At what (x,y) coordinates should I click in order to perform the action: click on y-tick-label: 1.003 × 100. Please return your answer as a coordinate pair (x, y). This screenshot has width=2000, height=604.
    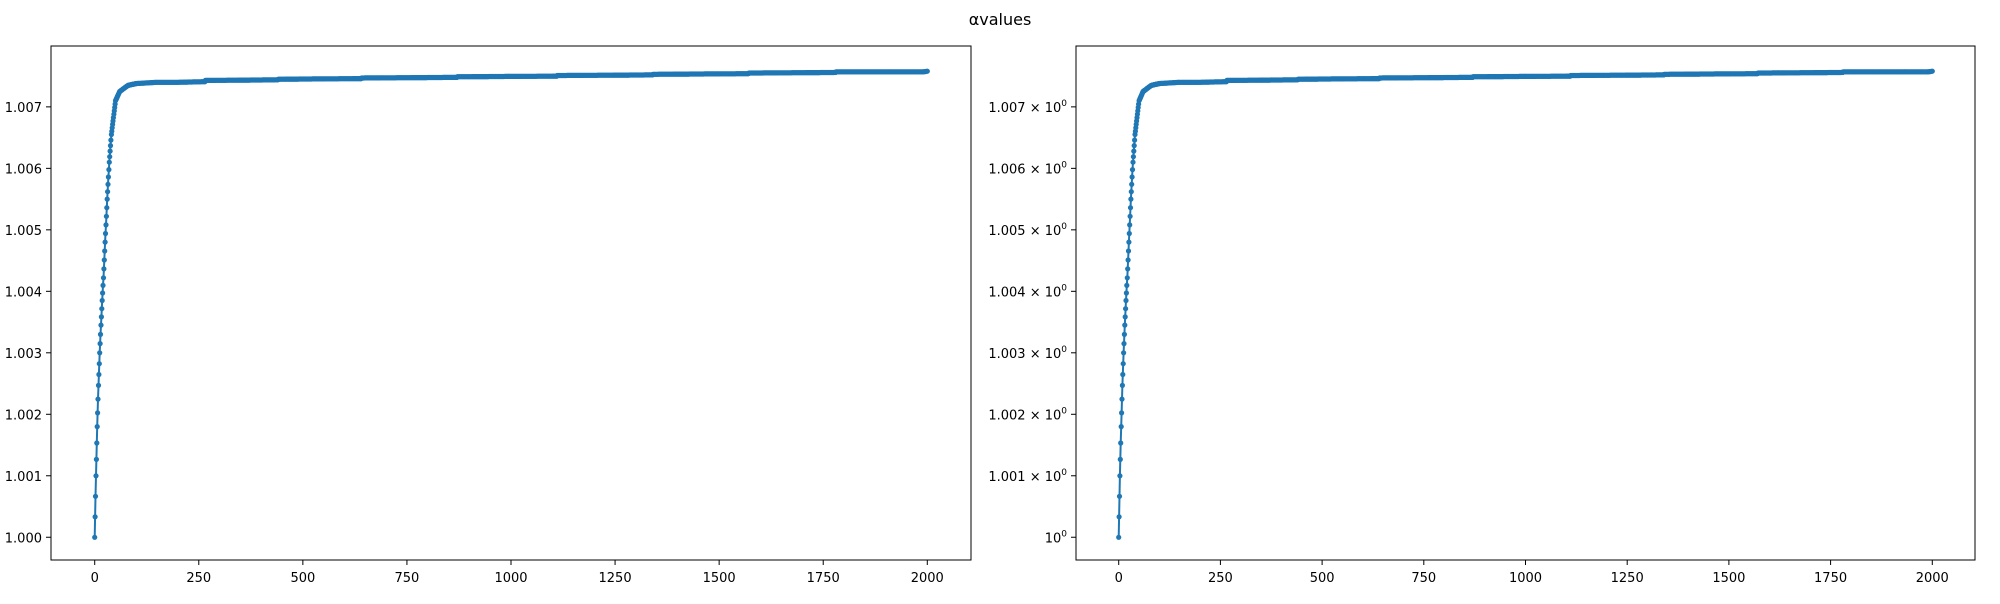
    Looking at the image, I should click on (1027, 353).